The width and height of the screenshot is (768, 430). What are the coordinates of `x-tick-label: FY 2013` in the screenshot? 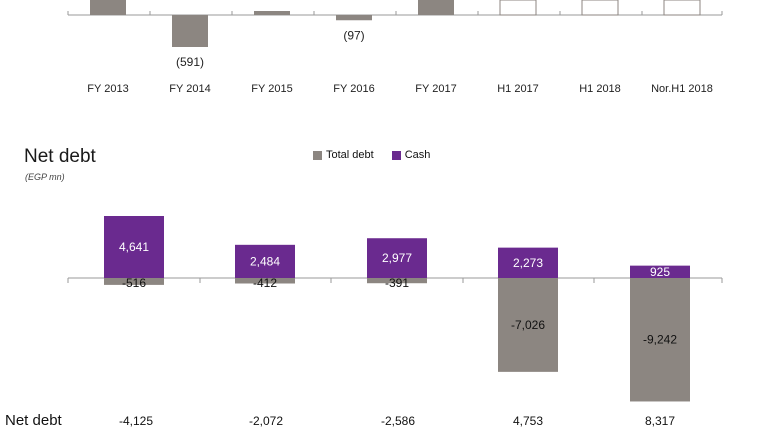 It's located at (107, 89).